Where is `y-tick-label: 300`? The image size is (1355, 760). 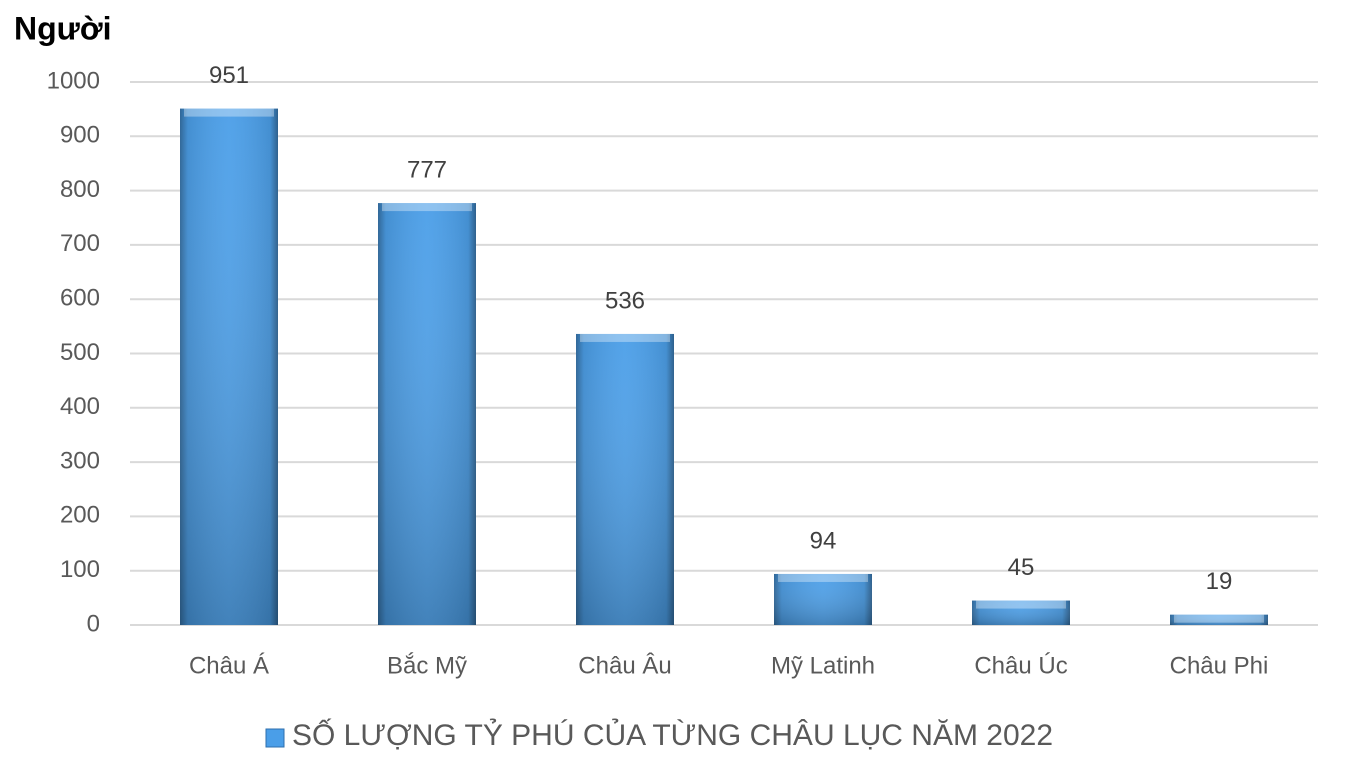
y-tick-label: 300 is located at coordinates (80, 460).